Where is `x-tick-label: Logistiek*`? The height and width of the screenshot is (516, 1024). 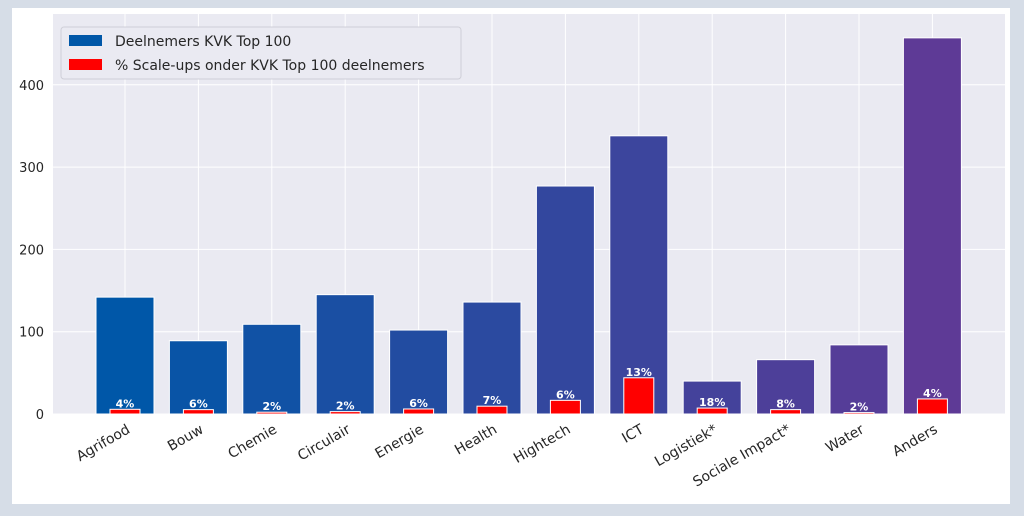 x-tick-label: Logistiek* is located at coordinates (686, 446).